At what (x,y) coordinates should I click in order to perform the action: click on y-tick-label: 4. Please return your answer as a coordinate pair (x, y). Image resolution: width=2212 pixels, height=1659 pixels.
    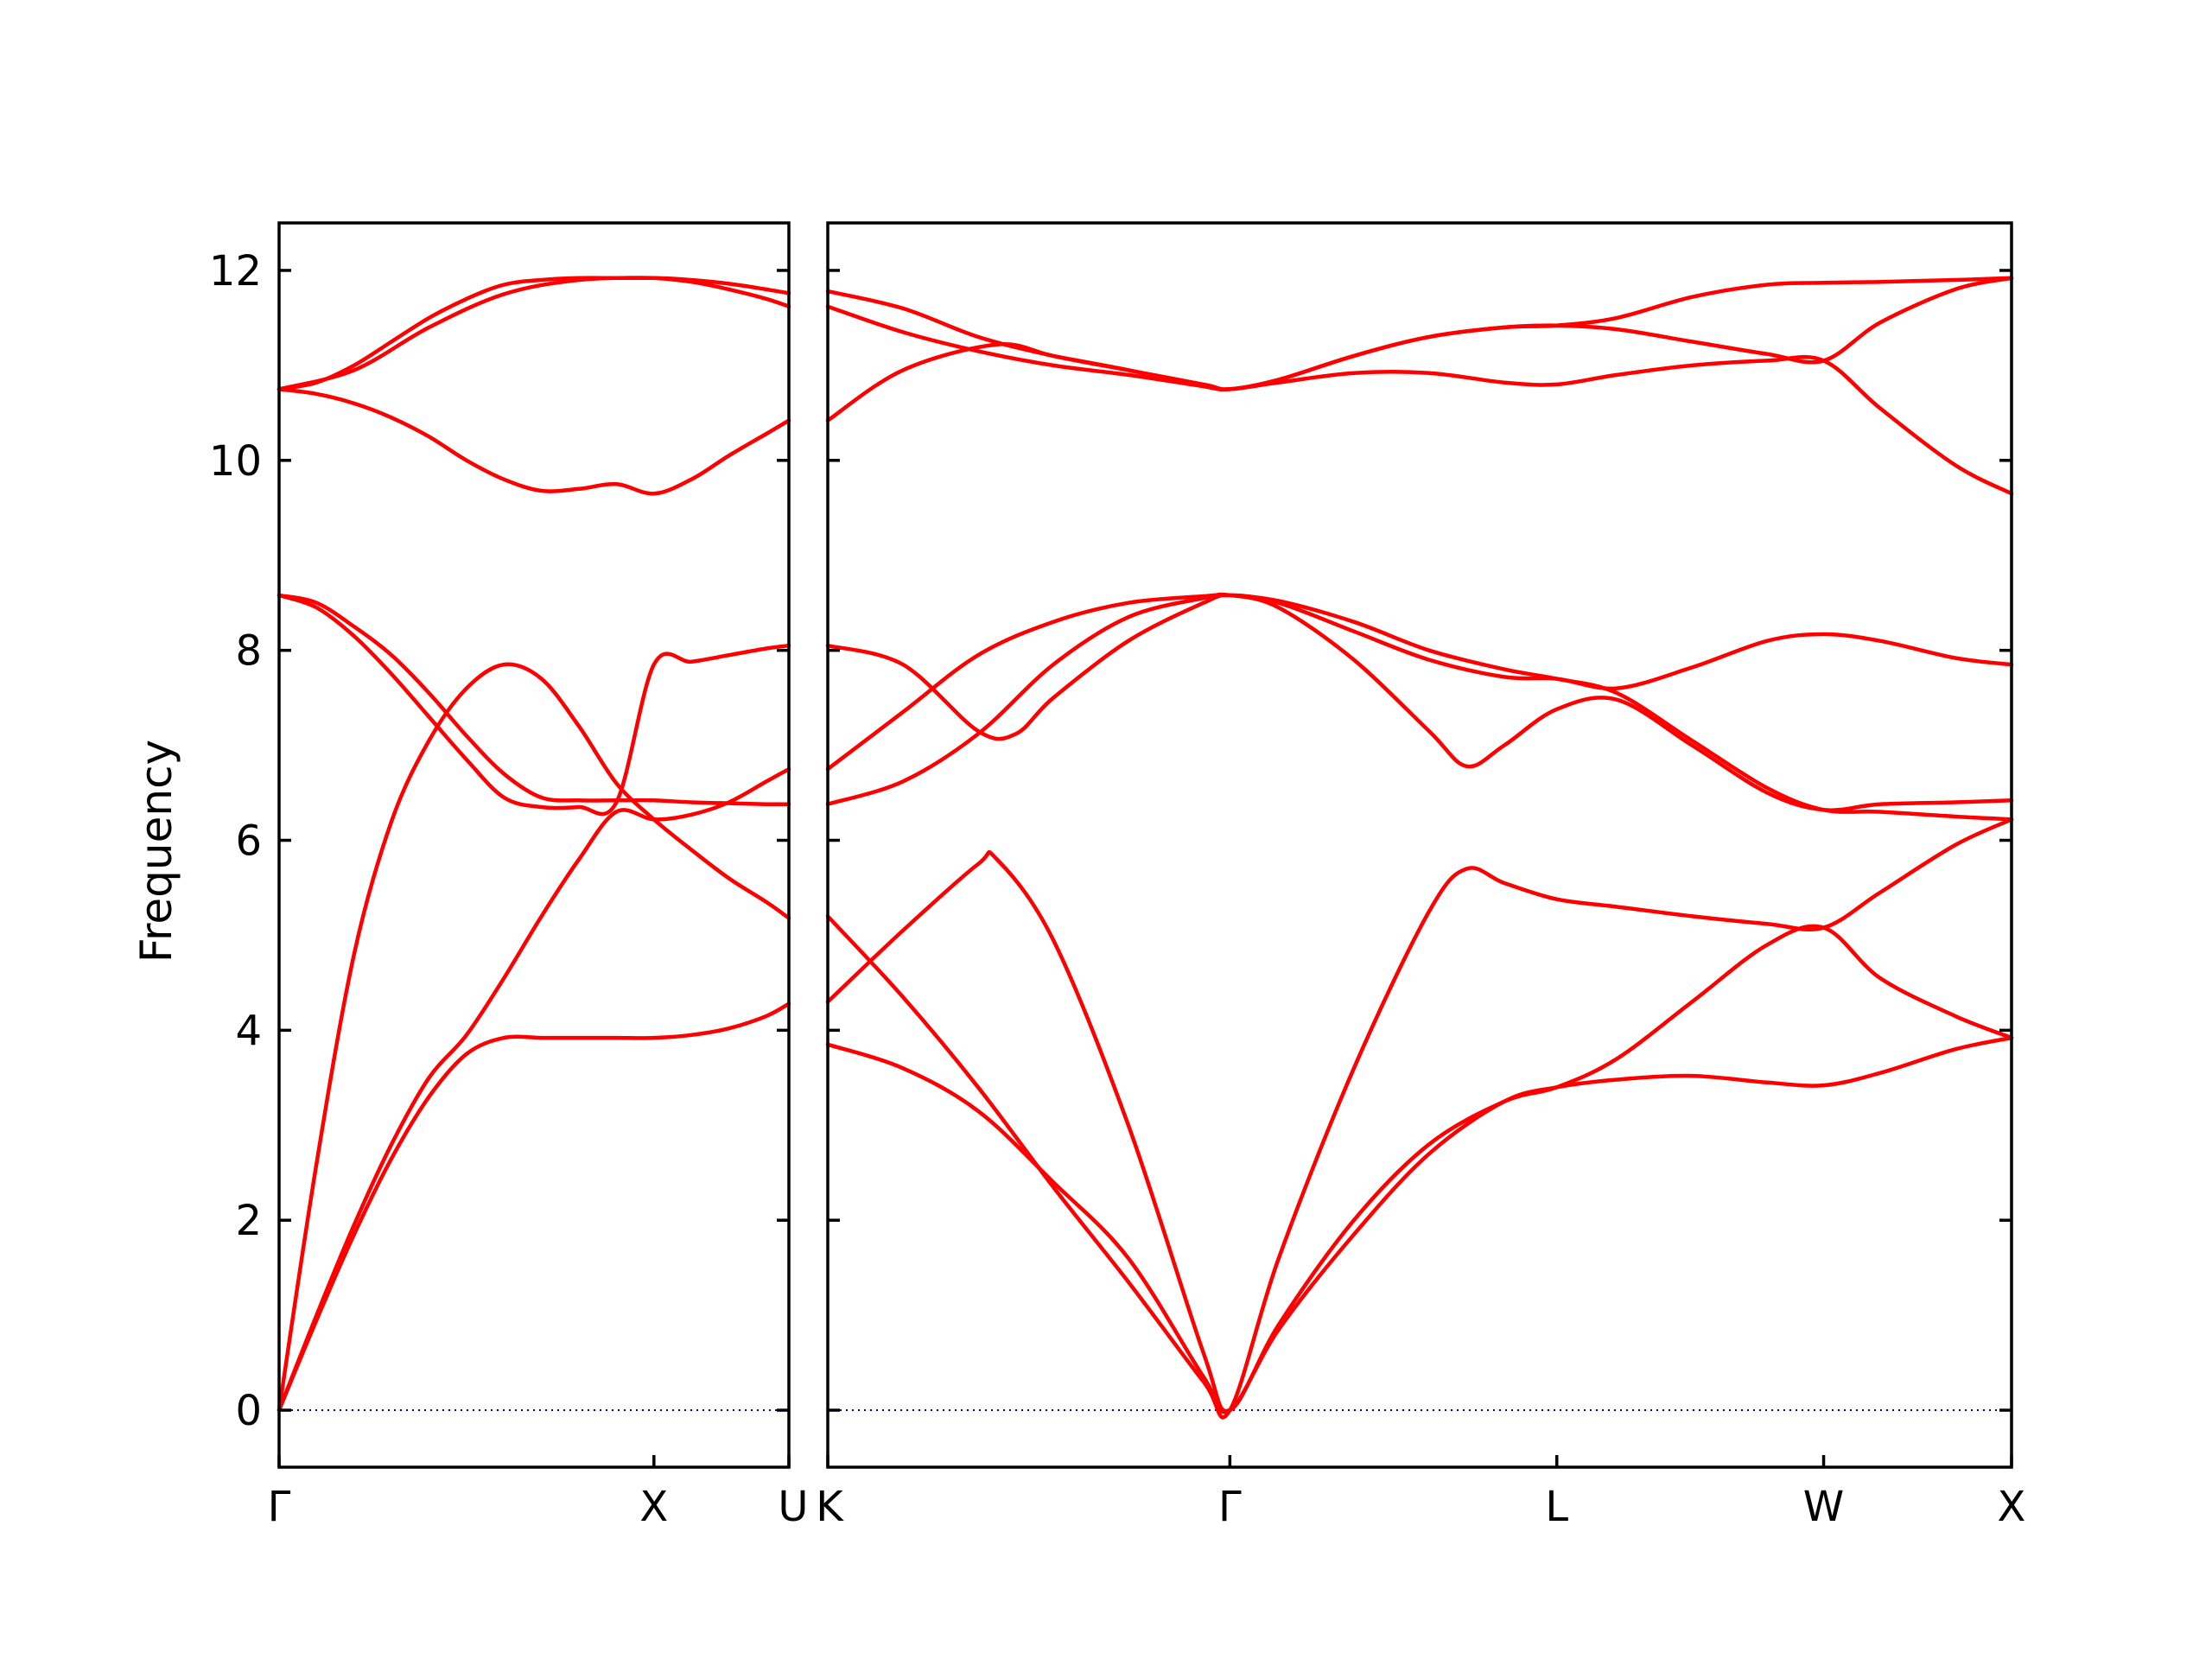
    Looking at the image, I should click on (248, 1031).